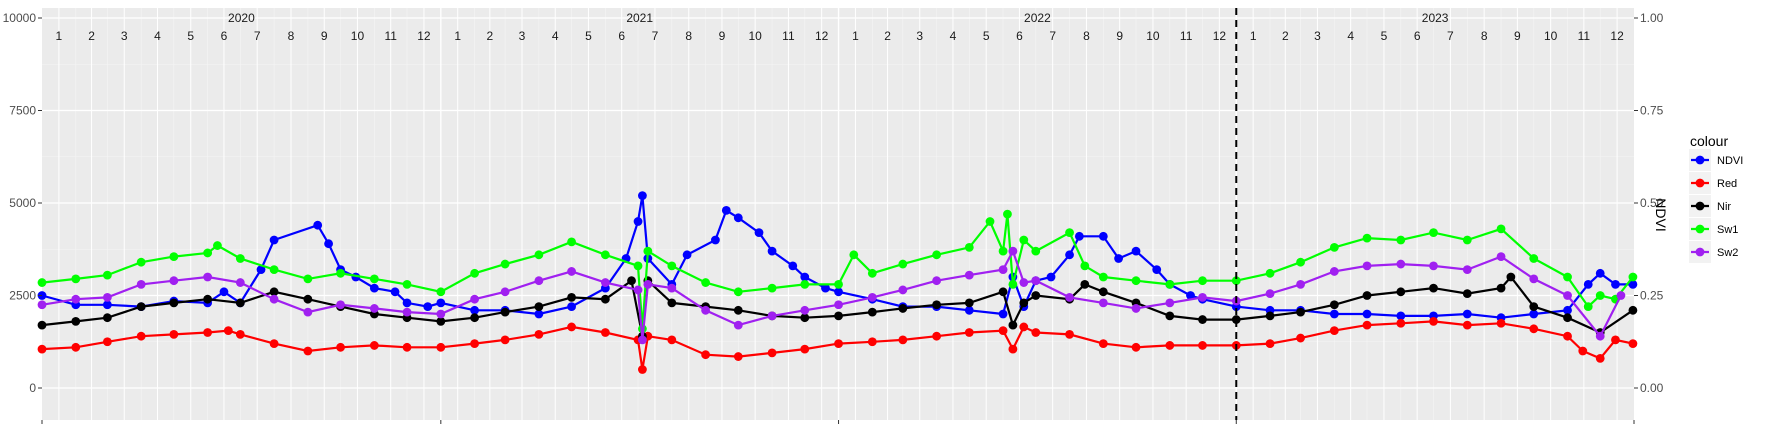 The width and height of the screenshot is (1773, 442). I want to click on left-tick-label: 10000, so click(20, 18).